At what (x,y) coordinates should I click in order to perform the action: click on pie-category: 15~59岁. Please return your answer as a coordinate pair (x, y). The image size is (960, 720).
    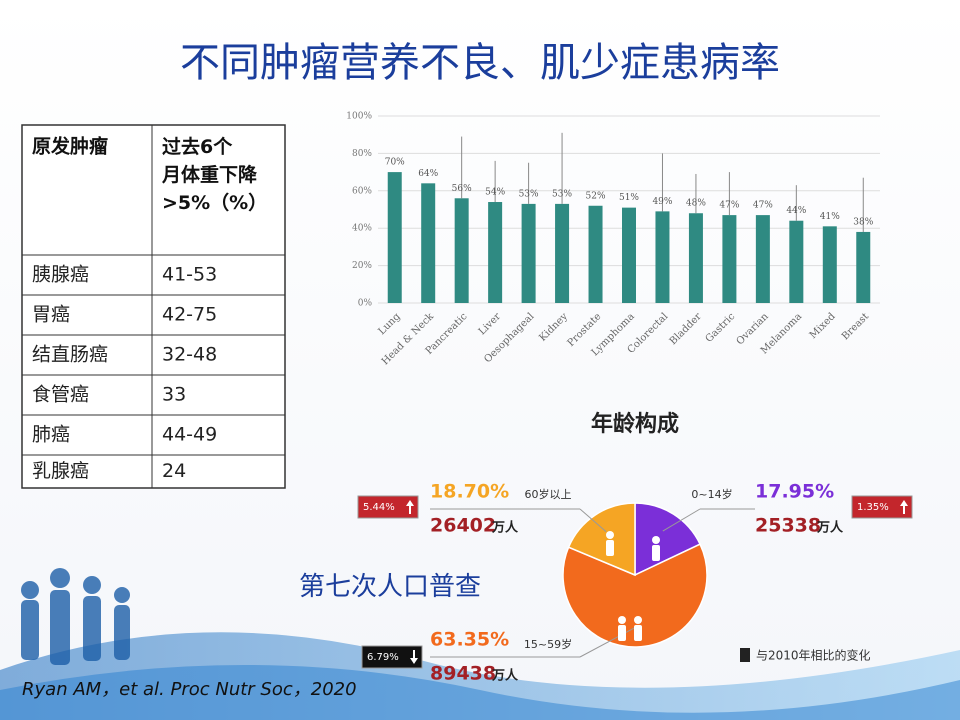
    Looking at the image, I should click on (548, 644).